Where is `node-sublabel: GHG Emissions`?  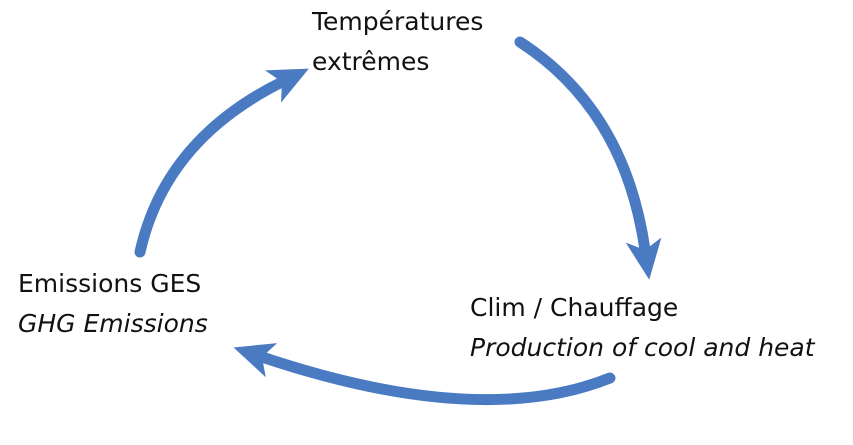 node-sublabel: GHG Emissions is located at coordinates (113, 323).